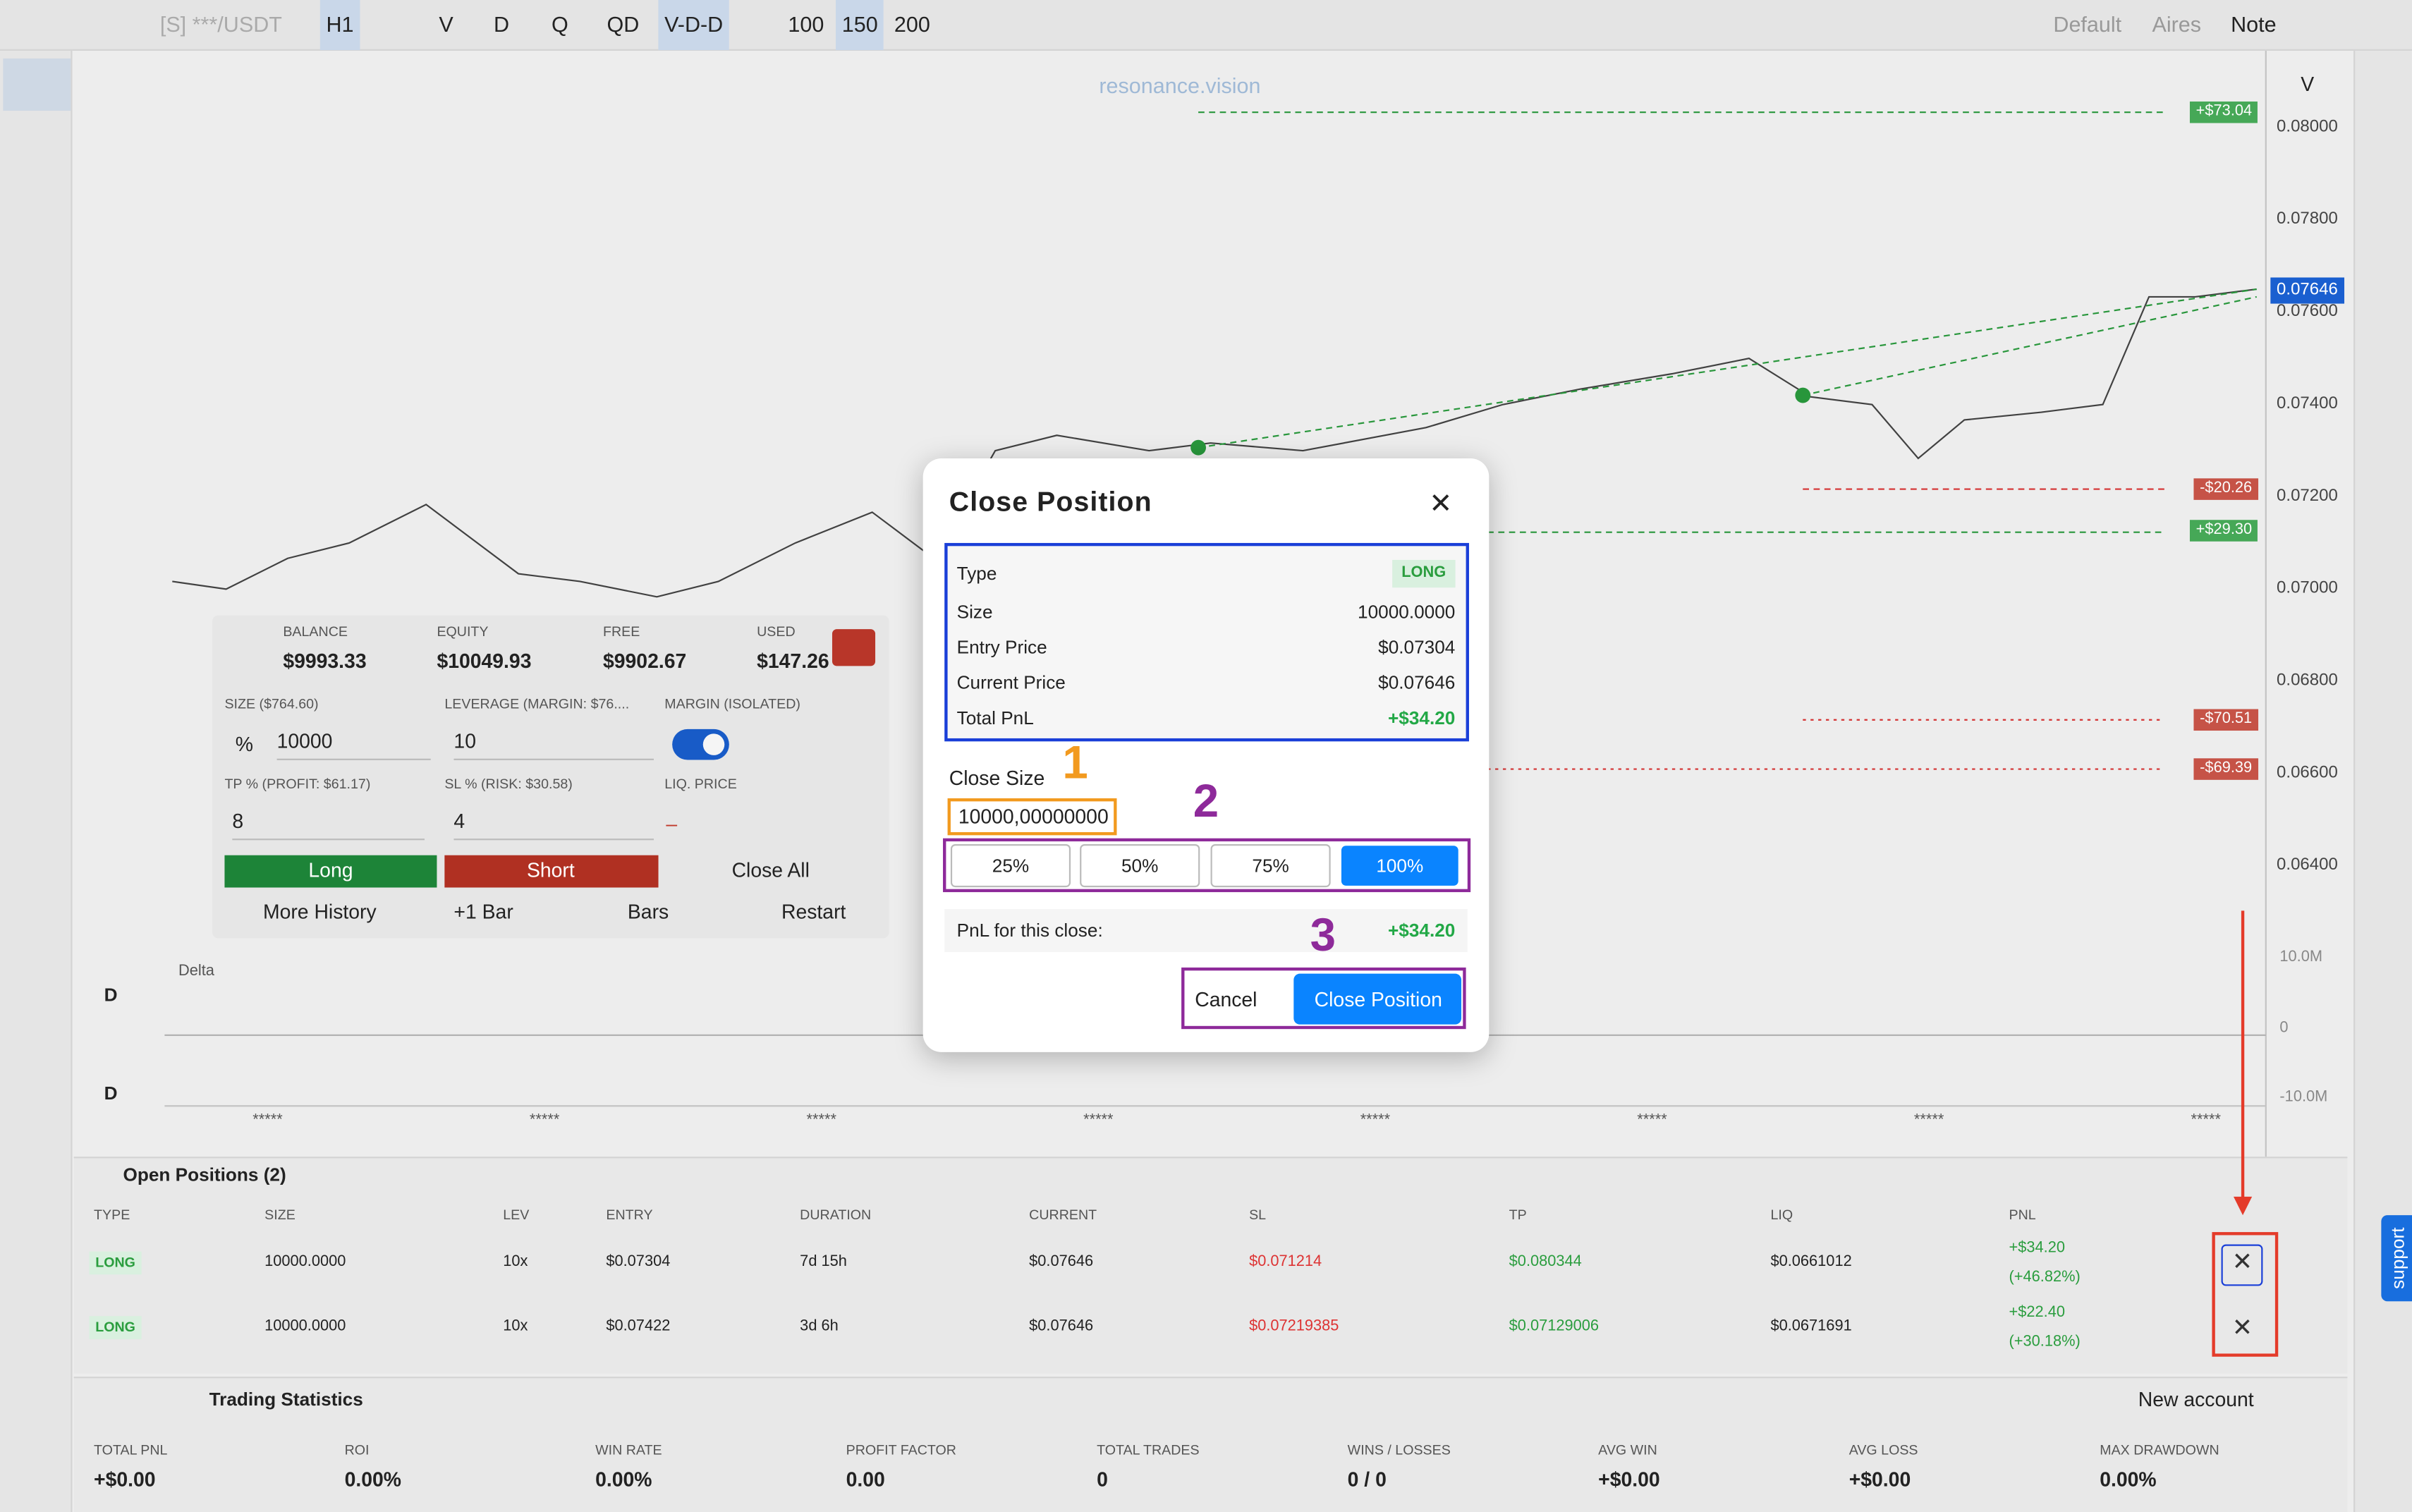  I want to click on side-label: D, so click(111, 995).